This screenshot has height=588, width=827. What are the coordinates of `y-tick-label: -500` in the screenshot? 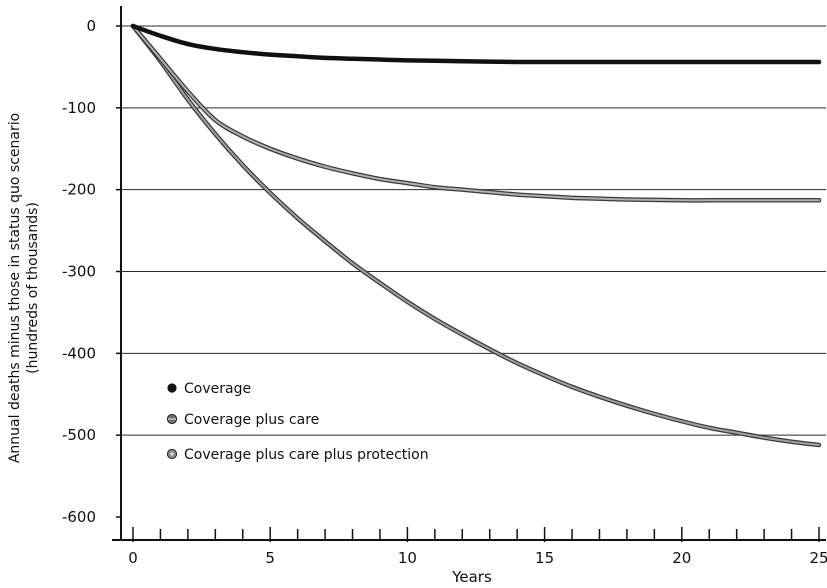 It's located at (79, 435).